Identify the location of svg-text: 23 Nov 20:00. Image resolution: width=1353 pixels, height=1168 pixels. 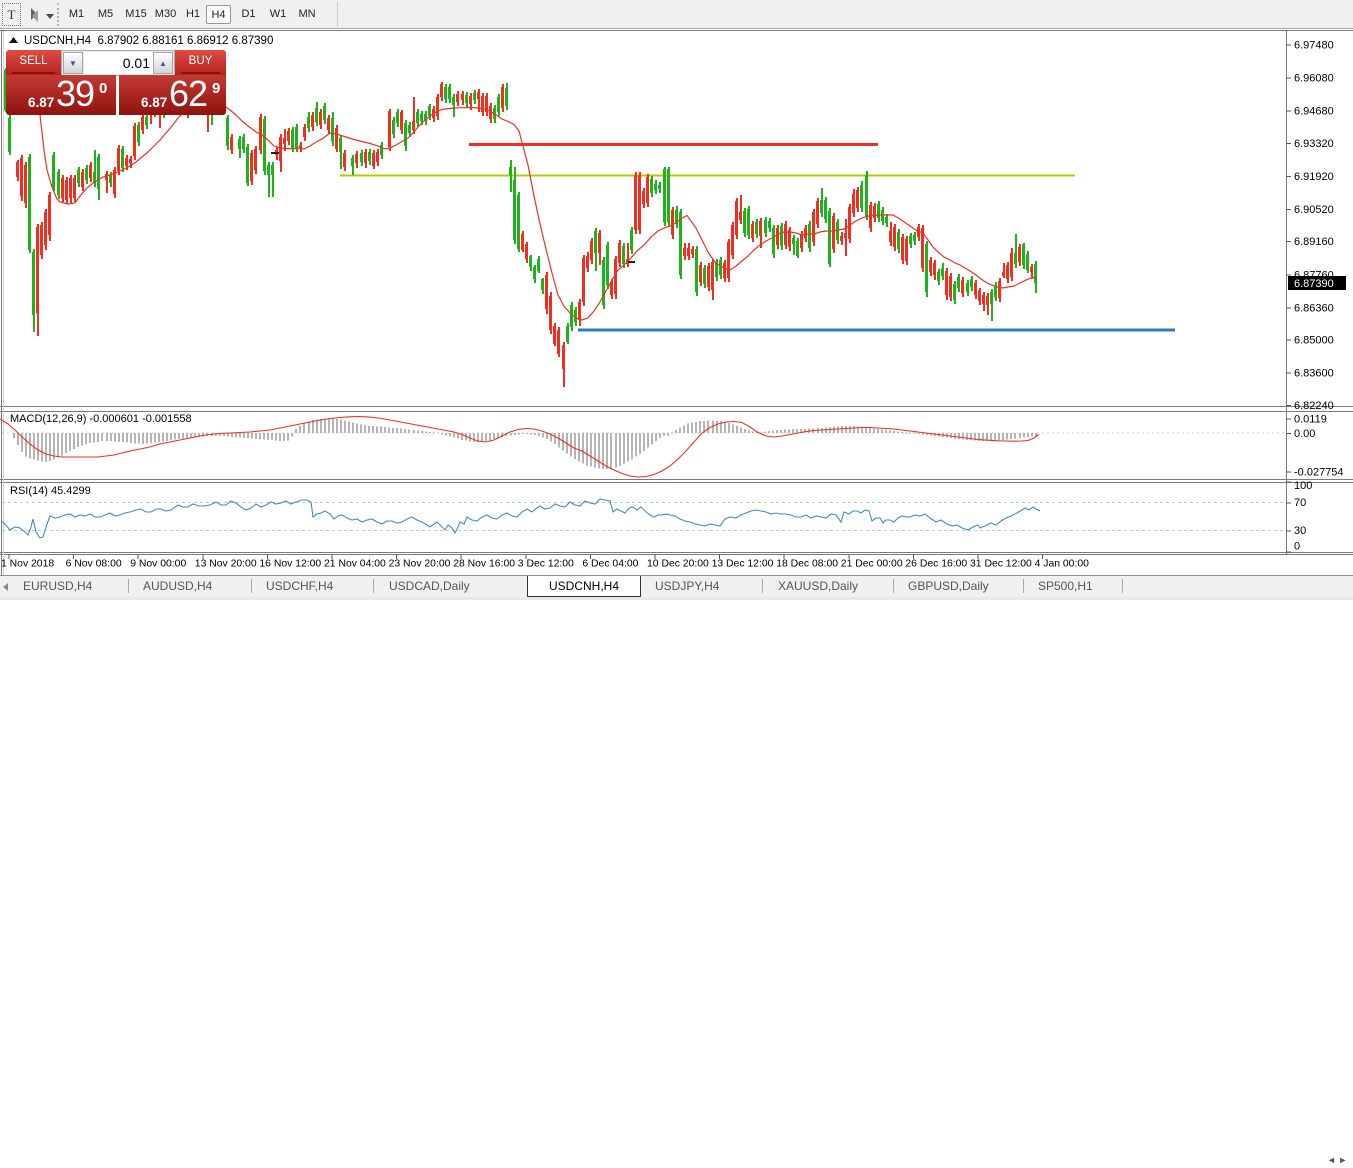
(420, 564).